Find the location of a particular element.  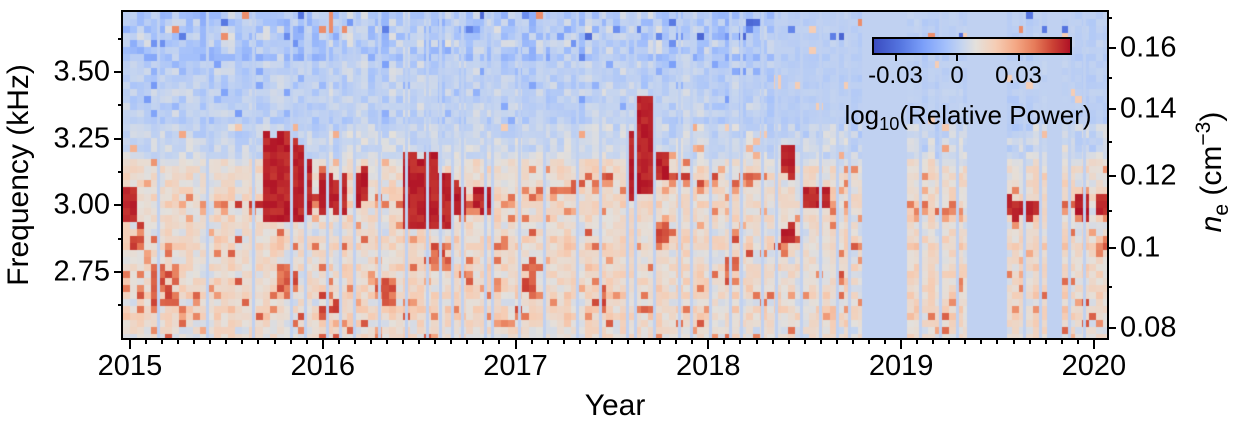

colorbar-tick-label: 0.03 is located at coordinates (1018, 75).